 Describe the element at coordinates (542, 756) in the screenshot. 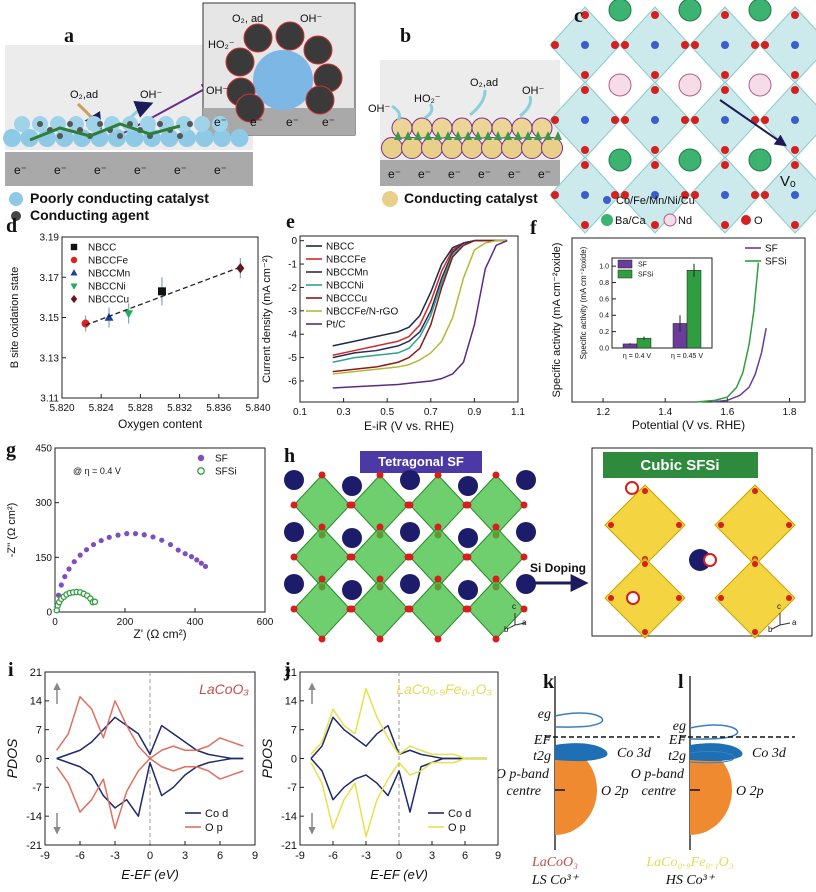

I see `orbital-label: t2g` at that location.